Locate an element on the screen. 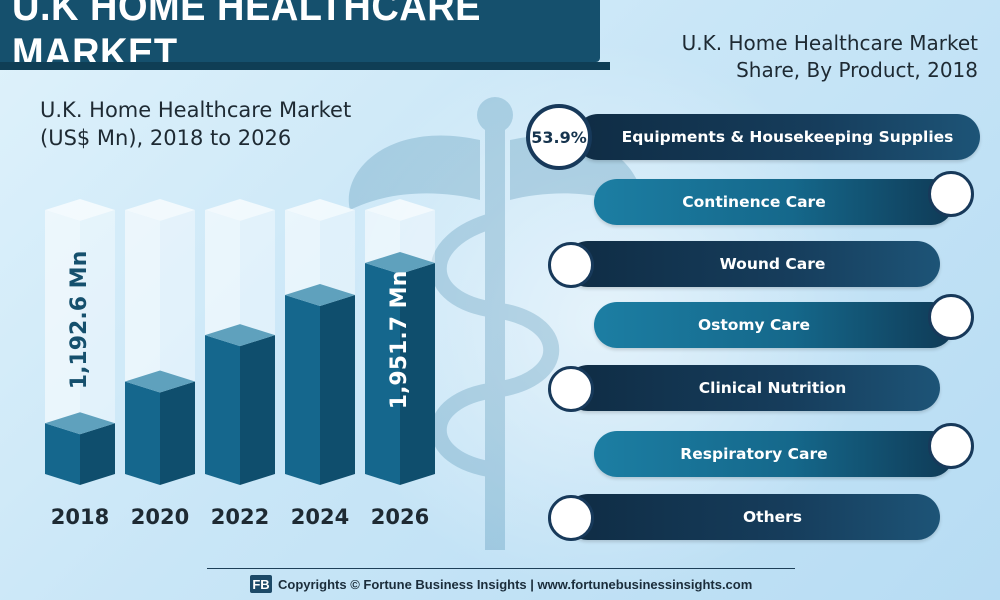  footer-divider is located at coordinates (501, 568).